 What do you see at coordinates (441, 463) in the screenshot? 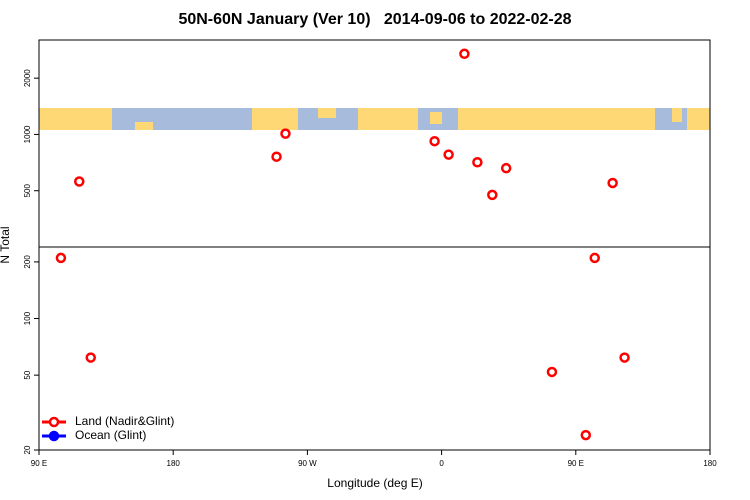
I see `x-tick-label: 0` at bounding box center [441, 463].